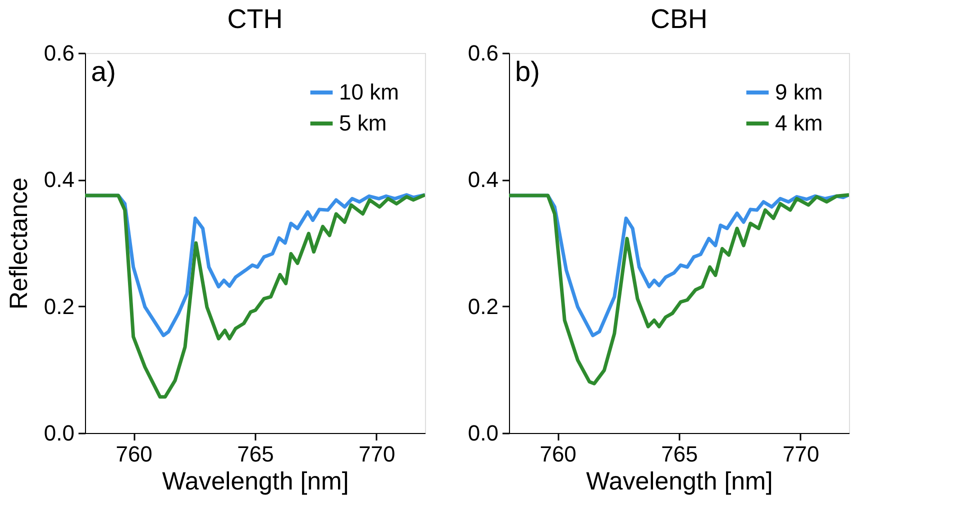 This screenshot has width=978, height=528. Describe the element at coordinates (18, 243) in the screenshot. I see `y-axis-title: Reflectance` at that location.